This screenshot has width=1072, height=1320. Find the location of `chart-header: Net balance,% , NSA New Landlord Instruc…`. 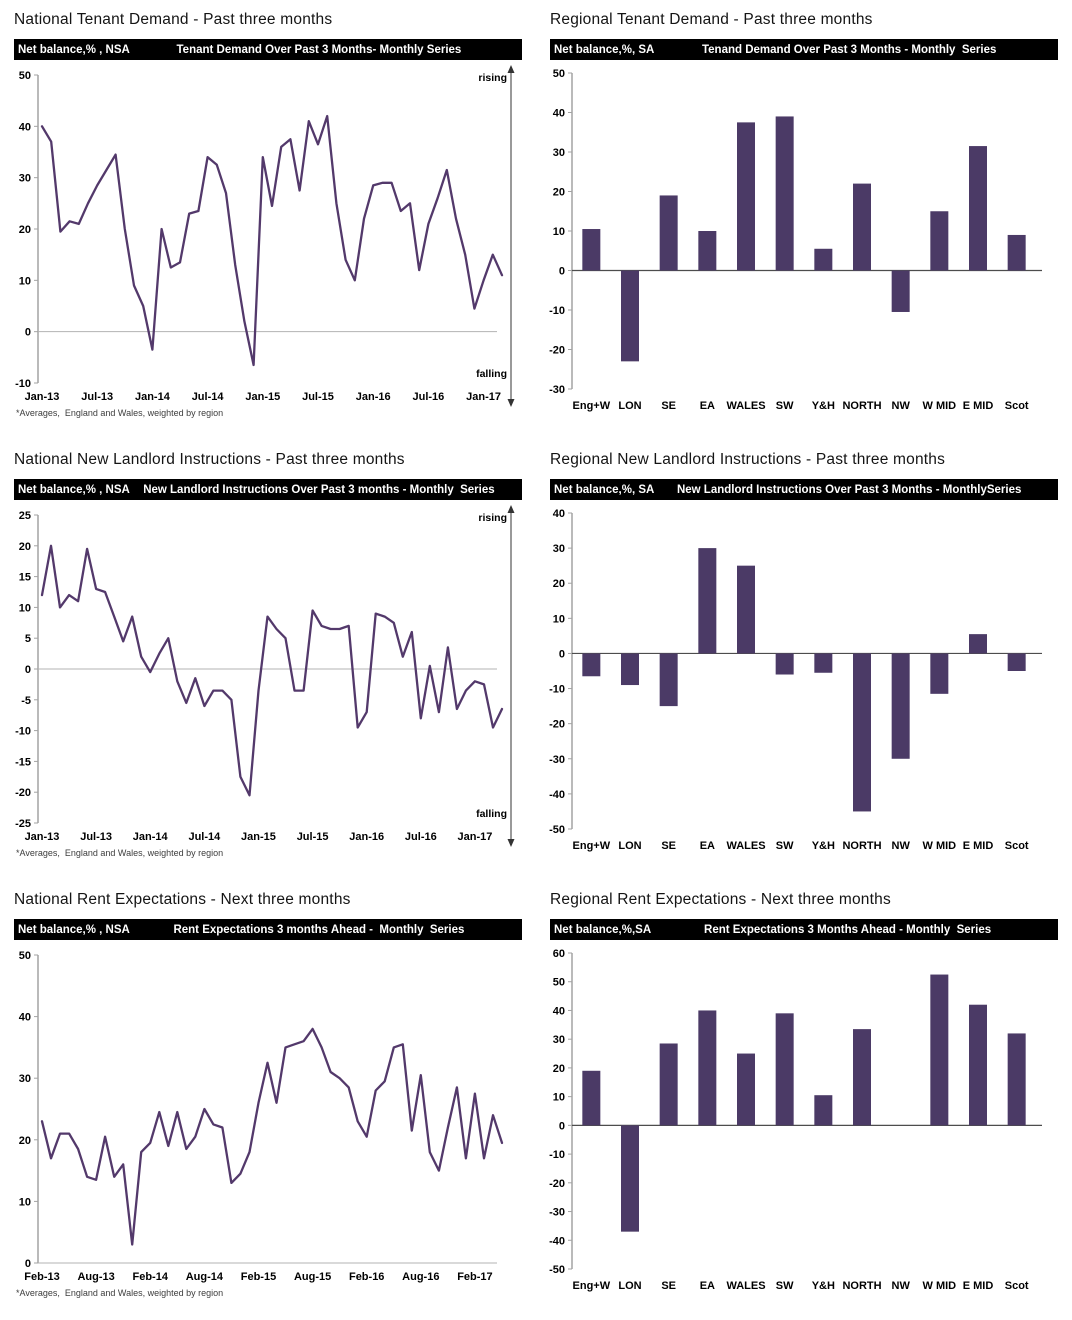

chart-header: Net balance,% , NSA New Landlord Instruc… is located at coordinates (268, 489).